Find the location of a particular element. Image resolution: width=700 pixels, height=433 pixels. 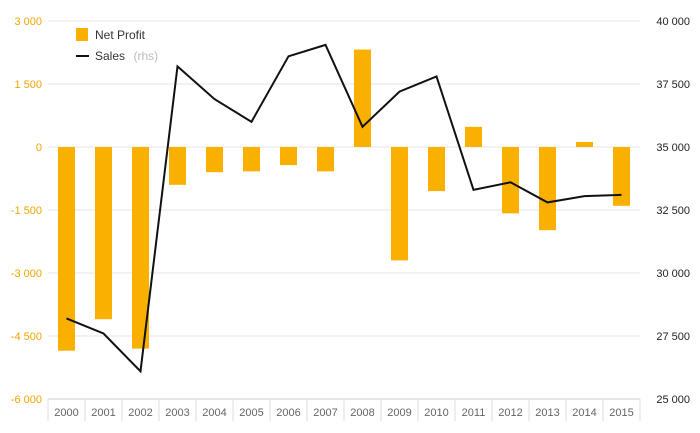

x-tick-label-2010: 2010 is located at coordinates (436, 413).